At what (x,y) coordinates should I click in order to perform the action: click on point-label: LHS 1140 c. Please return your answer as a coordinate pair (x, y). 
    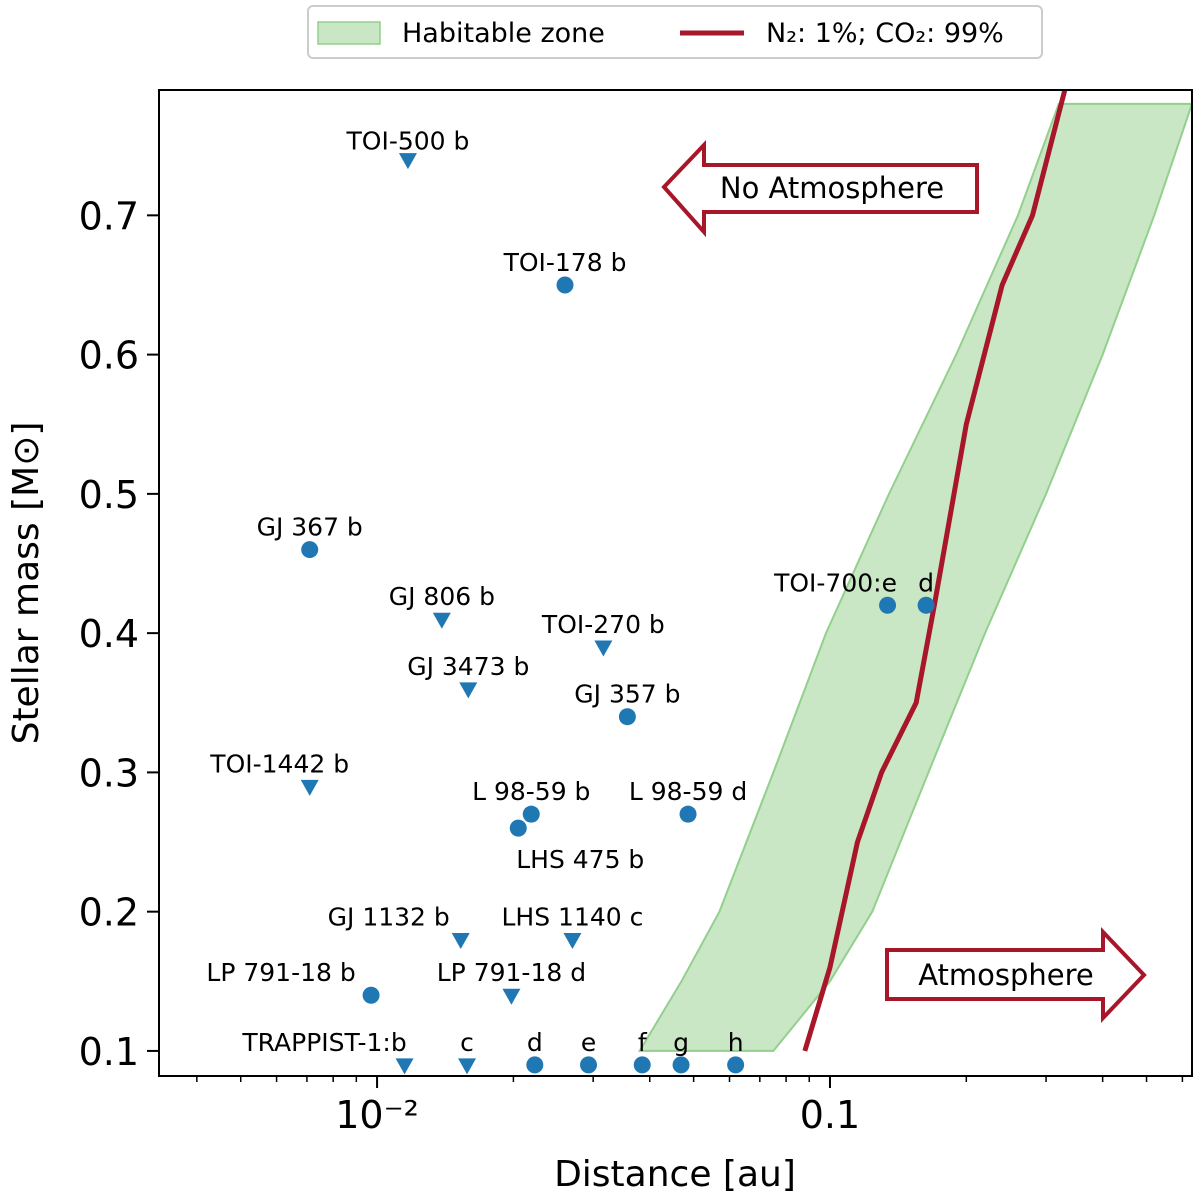
    Looking at the image, I should click on (573, 917).